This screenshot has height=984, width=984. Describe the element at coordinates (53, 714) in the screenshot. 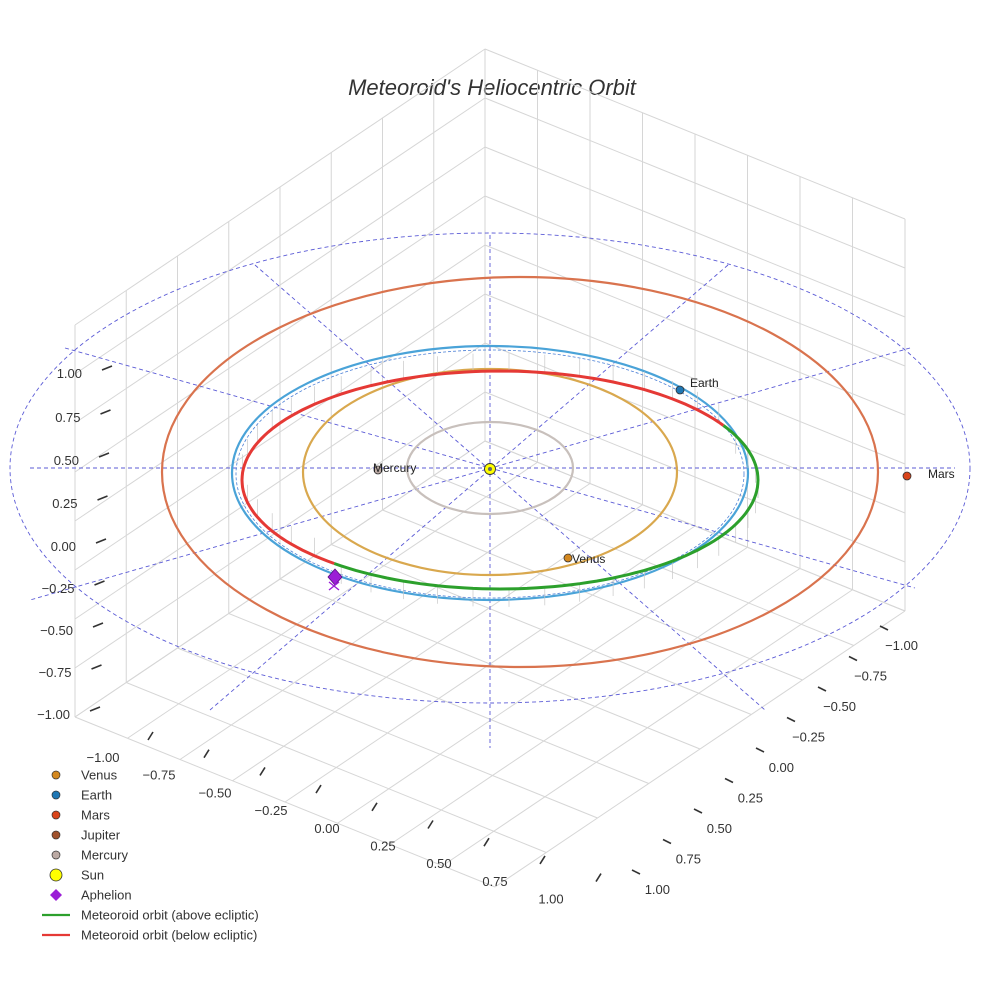

I see `z-tick-label: −1.00` at that location.